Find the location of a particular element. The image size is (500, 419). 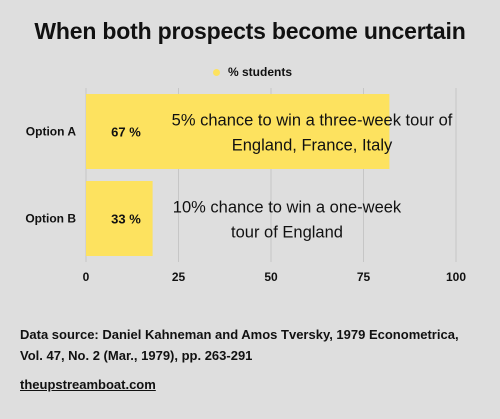

bar-annotation: England, France, Italy is located at coordinates (312, 146).